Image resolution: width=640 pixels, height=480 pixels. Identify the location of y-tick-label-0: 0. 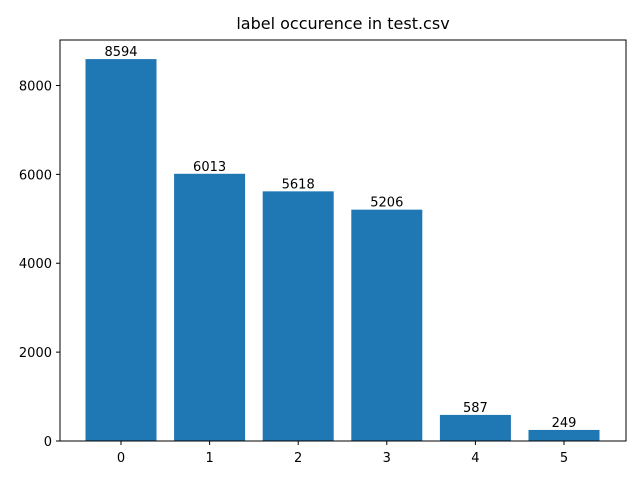
(48, 442).